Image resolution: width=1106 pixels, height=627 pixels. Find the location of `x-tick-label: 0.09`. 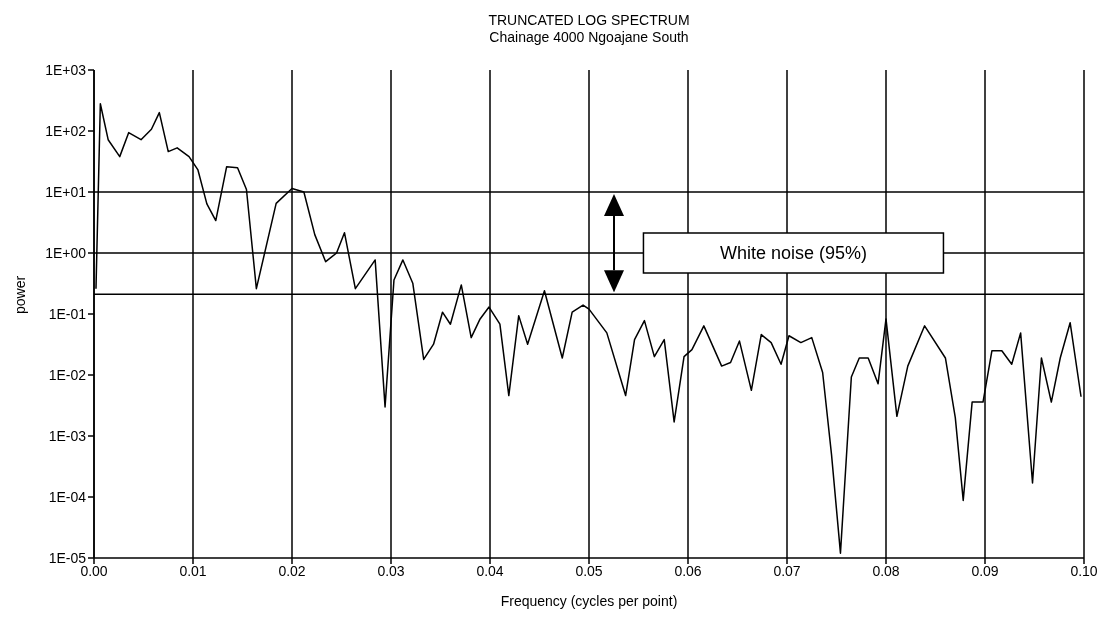

x-tick-label: 0.09 is located at coordinates (985, 570).